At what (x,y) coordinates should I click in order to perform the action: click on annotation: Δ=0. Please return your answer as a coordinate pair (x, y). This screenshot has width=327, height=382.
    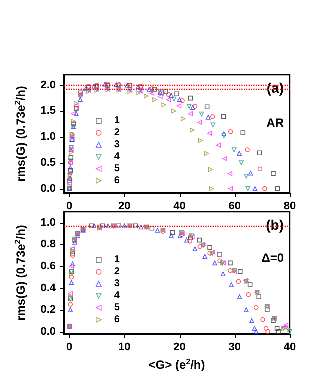
    Looking at the image, I should click on (273, 258).